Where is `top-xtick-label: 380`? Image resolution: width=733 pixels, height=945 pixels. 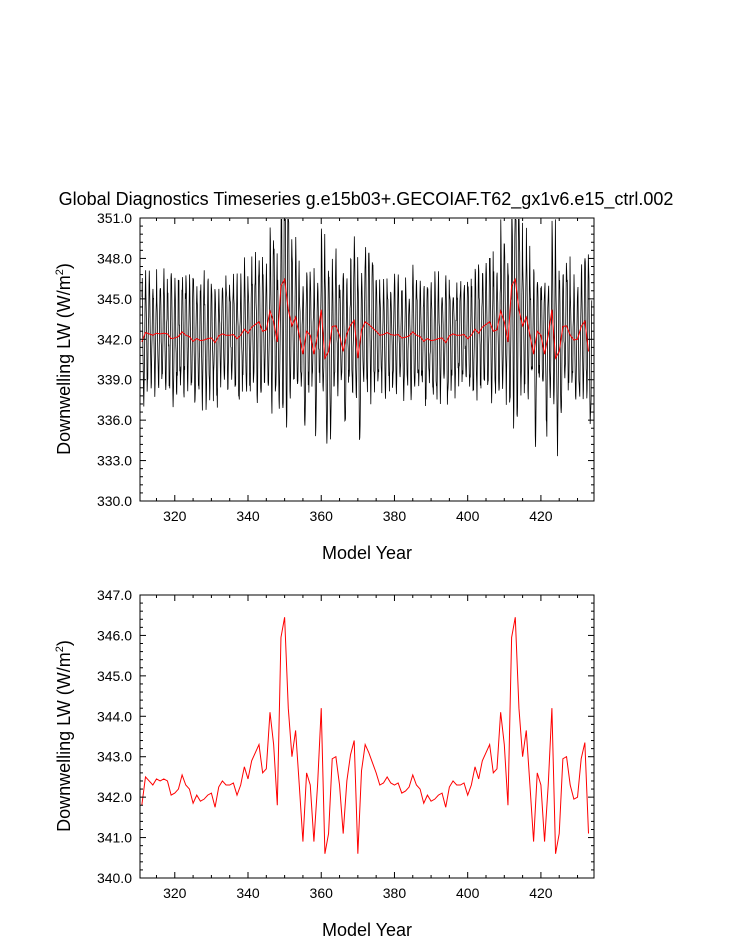 top-xtick-label: 380 is located at coordinates (395, 516).